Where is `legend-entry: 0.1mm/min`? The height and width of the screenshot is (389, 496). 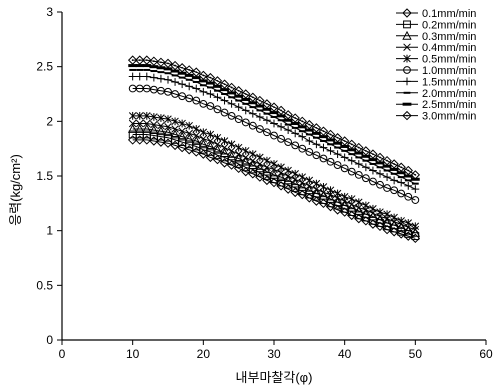
legend-entry: 0.1mm/min is located at coordinates (436, 14).